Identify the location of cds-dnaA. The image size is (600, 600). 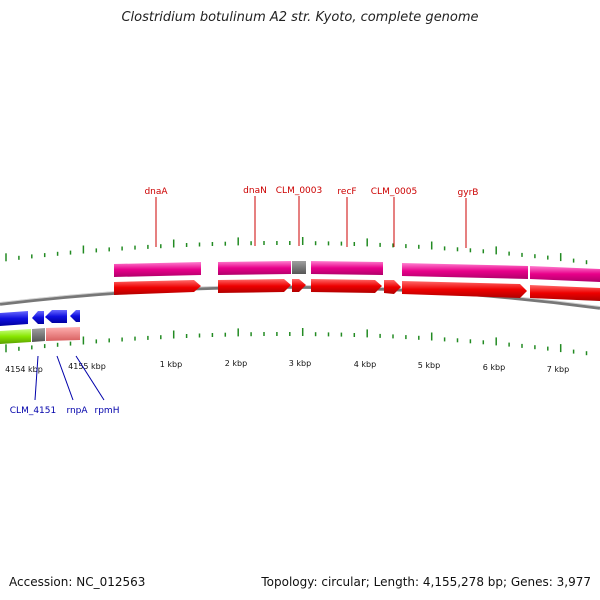
(157, 287).